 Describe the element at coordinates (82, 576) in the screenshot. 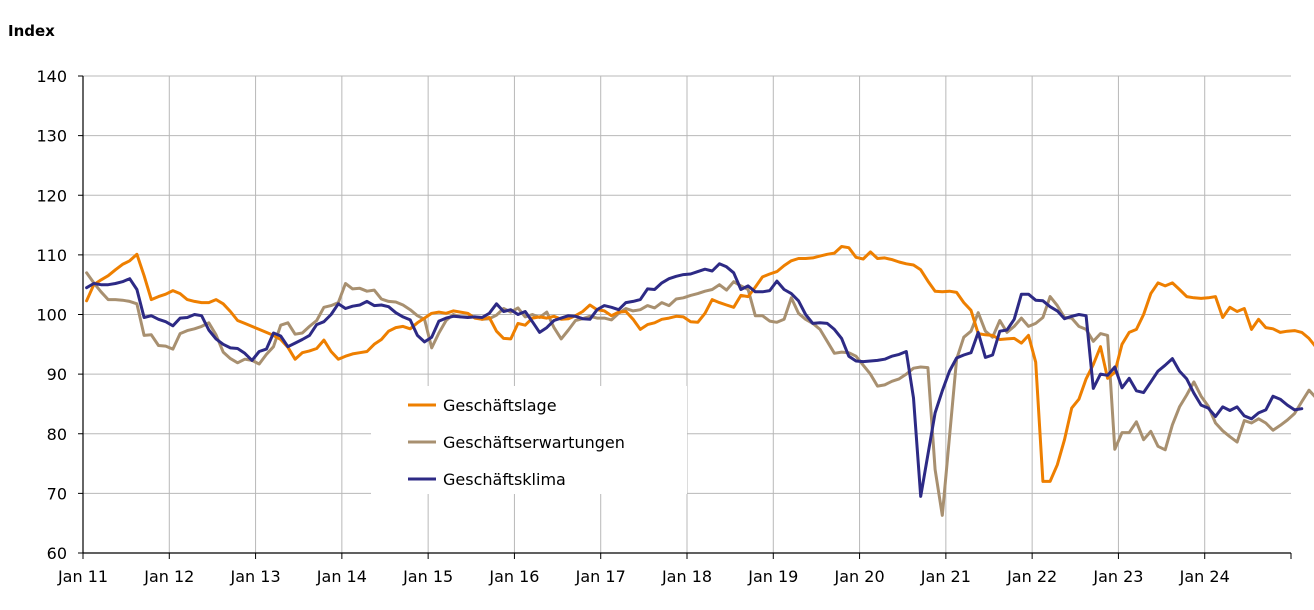

I see `x-tick-label: Jan 11` at that location.